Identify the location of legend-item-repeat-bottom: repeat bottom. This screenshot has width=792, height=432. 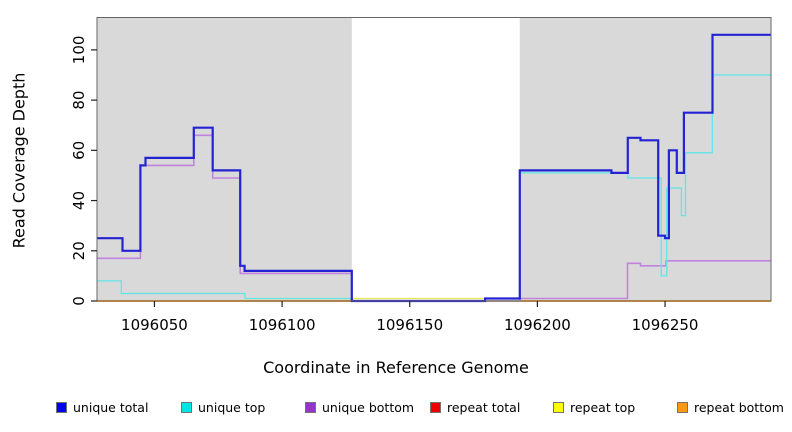
(730, 407).